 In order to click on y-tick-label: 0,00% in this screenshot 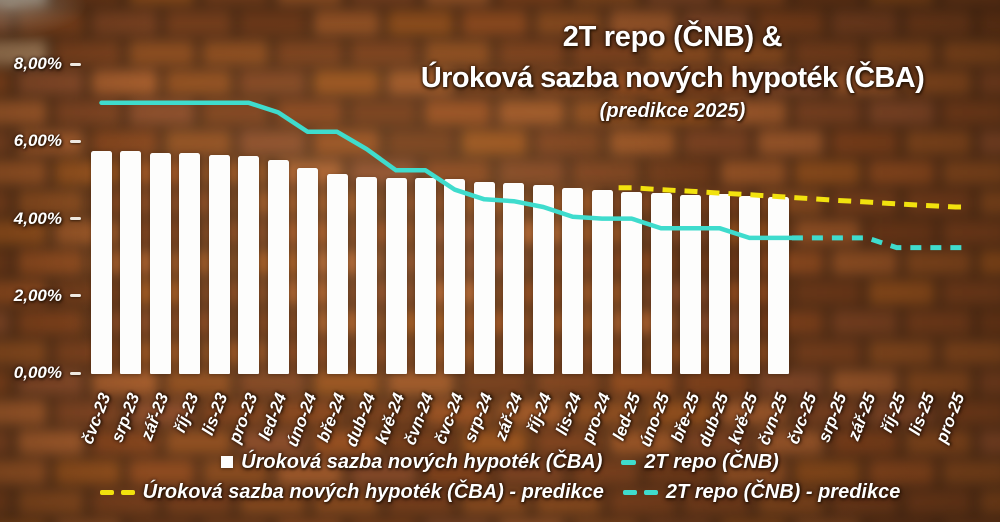, I will do `click(37, 372)`.